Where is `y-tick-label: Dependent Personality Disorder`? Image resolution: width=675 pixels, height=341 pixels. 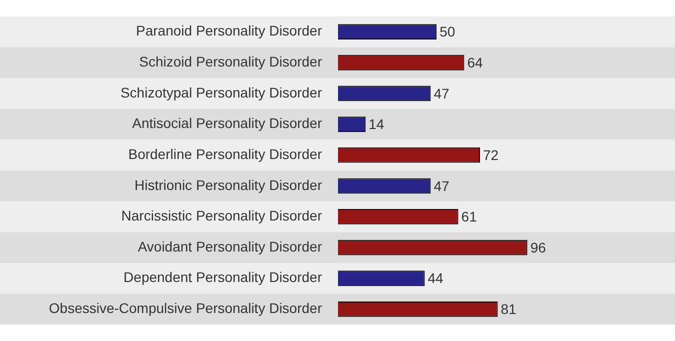 y-tick-label: Dependent Personality Disorder is located at coordinates (223, 277).